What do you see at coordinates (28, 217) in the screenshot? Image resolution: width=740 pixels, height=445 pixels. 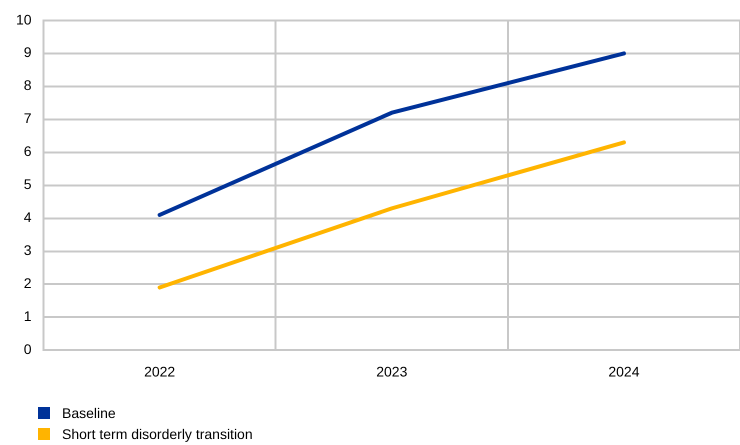 I see `y-tick-label: 4` at bounding box center [28, 217].